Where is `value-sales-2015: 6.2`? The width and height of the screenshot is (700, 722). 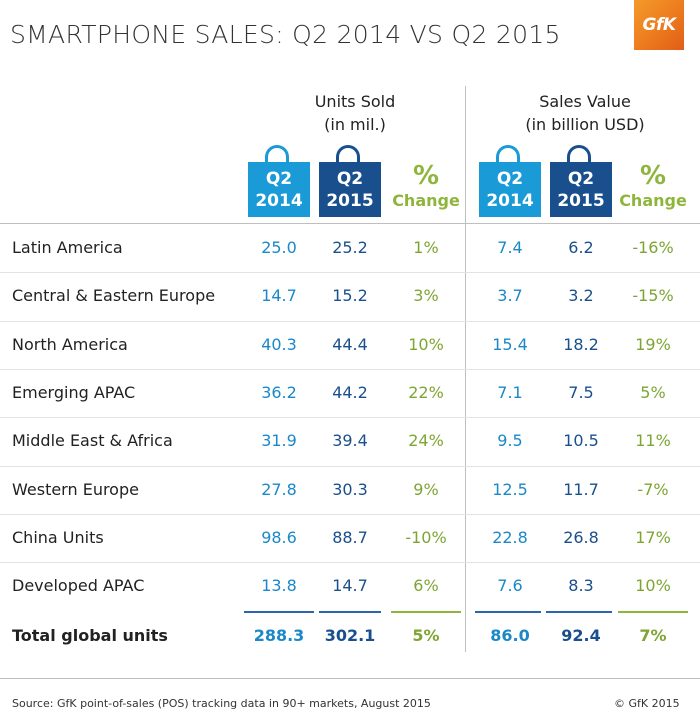 value-sales-2015: 6.2 is located at coordinates (581, 247).